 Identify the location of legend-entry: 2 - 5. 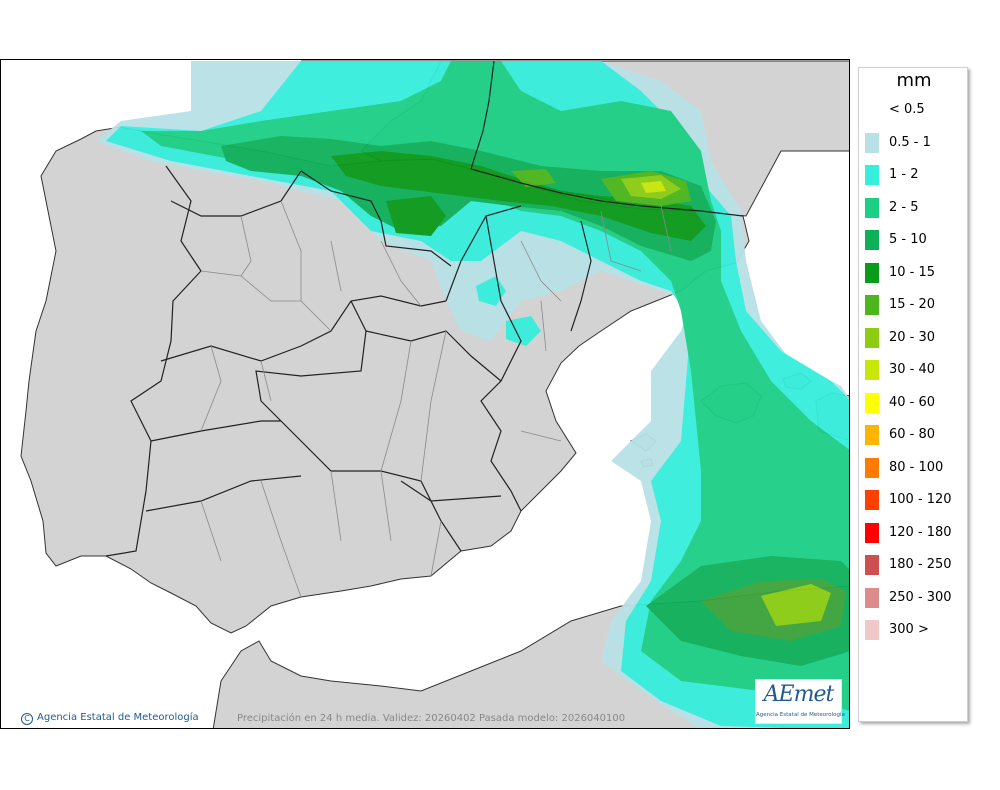
(914, 207).